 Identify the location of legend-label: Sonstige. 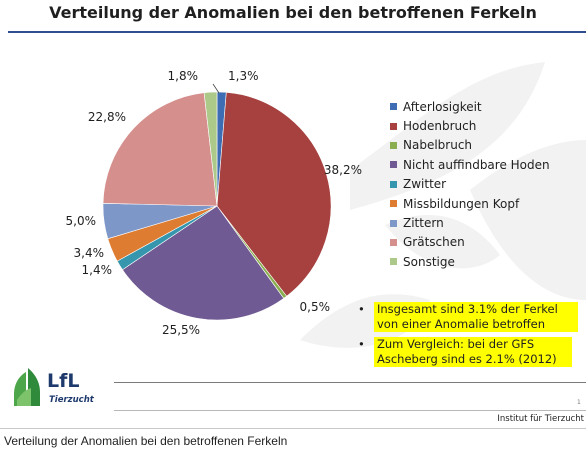
(429, 261).